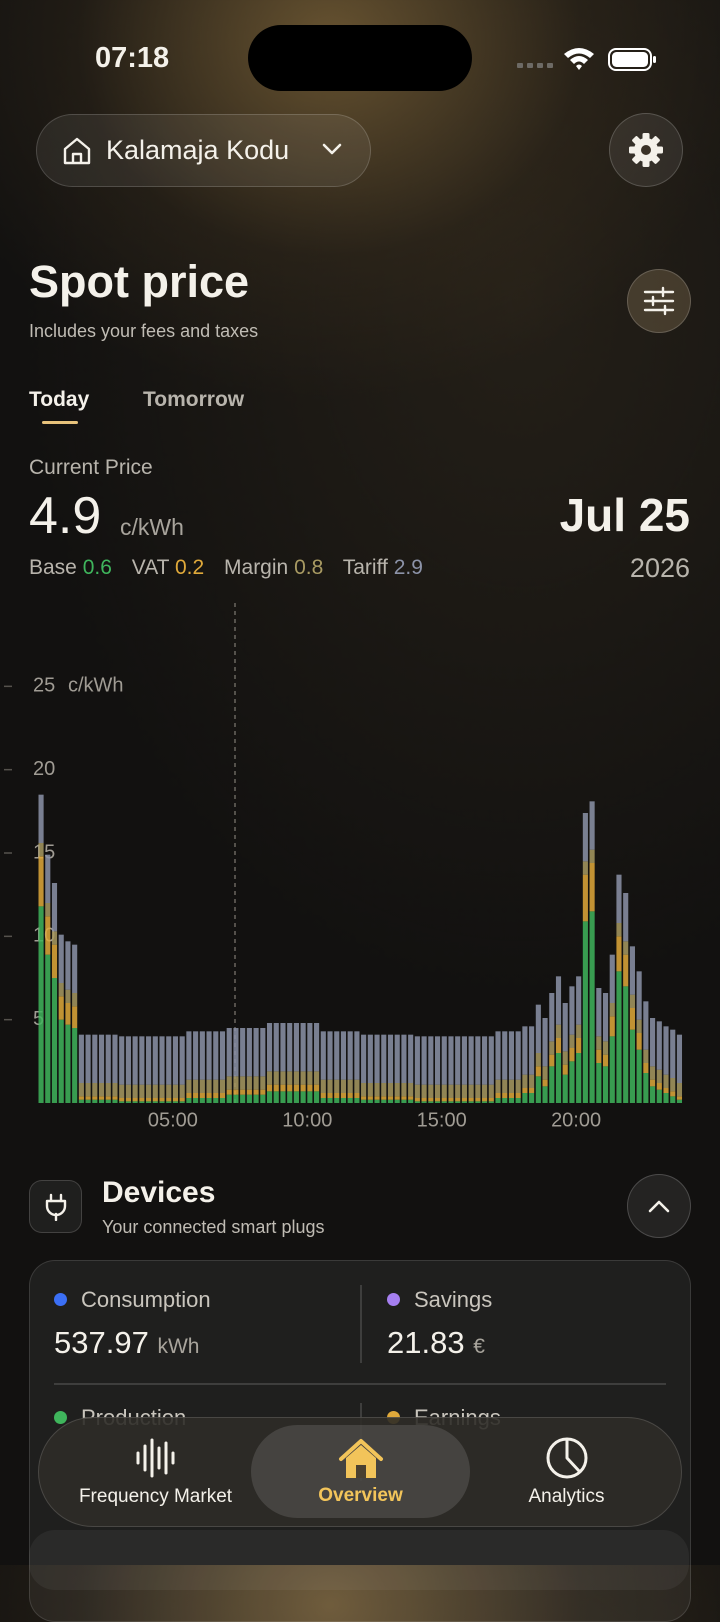  What do you see at coordinates (96, 686) in the screenshot?
I see `y-unit: c/kWh` at bounding box center [96, 686].